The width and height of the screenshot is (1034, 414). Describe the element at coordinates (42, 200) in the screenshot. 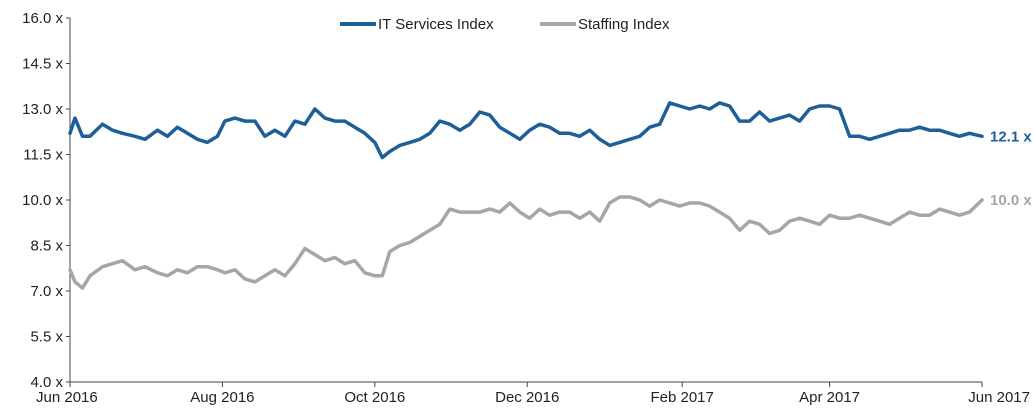

I see `y-tick-label: 10.0 x` at that location.